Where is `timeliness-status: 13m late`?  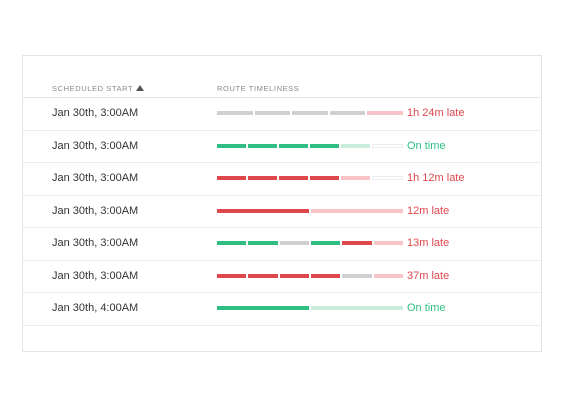
timeliness-status: 13m late is located at coordinates (428, 243).